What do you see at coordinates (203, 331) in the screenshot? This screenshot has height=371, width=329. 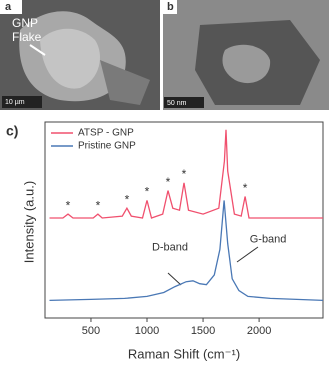 I see `x-tick-label: 1500` at bounding box center [203, 331].